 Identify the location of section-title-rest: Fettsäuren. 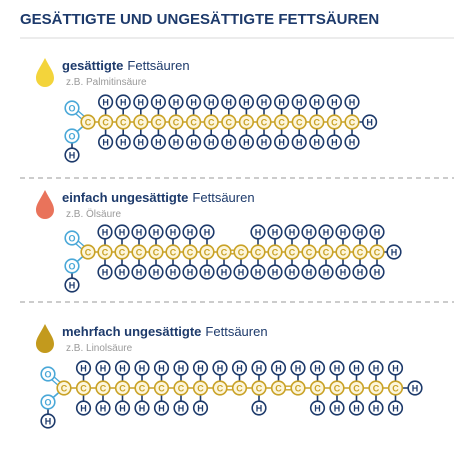
(158, 65).